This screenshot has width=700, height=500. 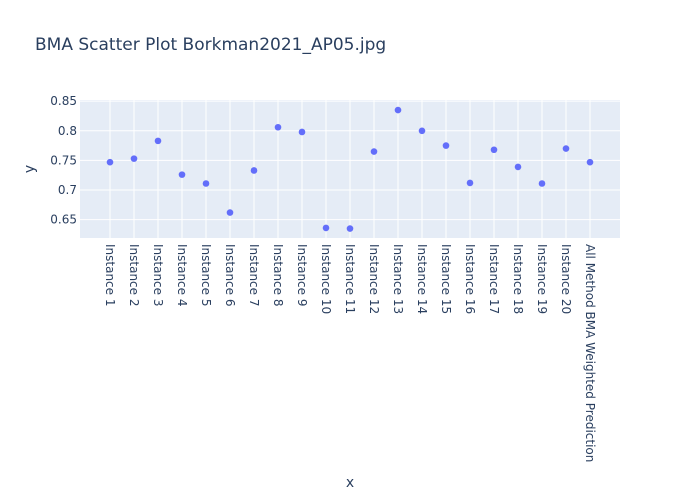 What do you see at coordinates (398, 279) in the screenshot?
I see `x-tick-label: Instance 13` at bounding box center [398, 279].